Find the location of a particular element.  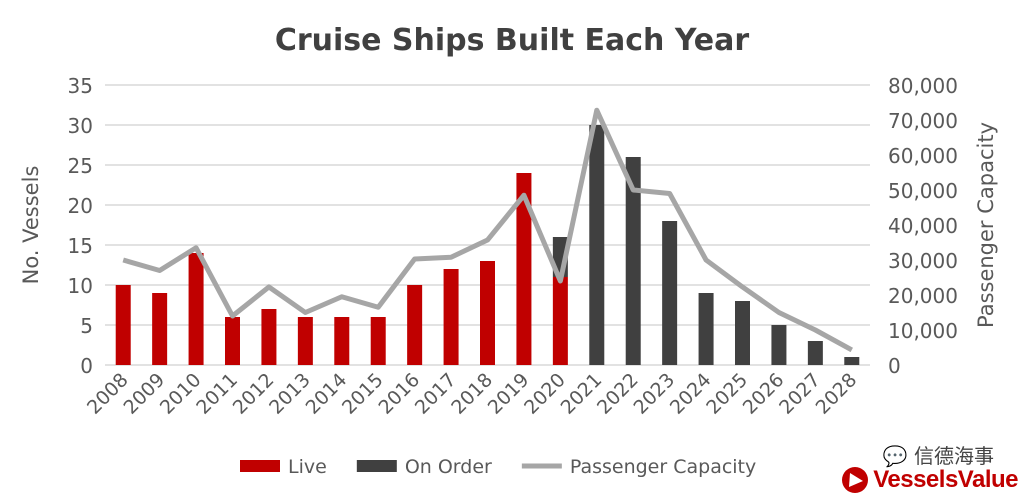

x-tick-label: 2027 is located at coordinates (800, 394).